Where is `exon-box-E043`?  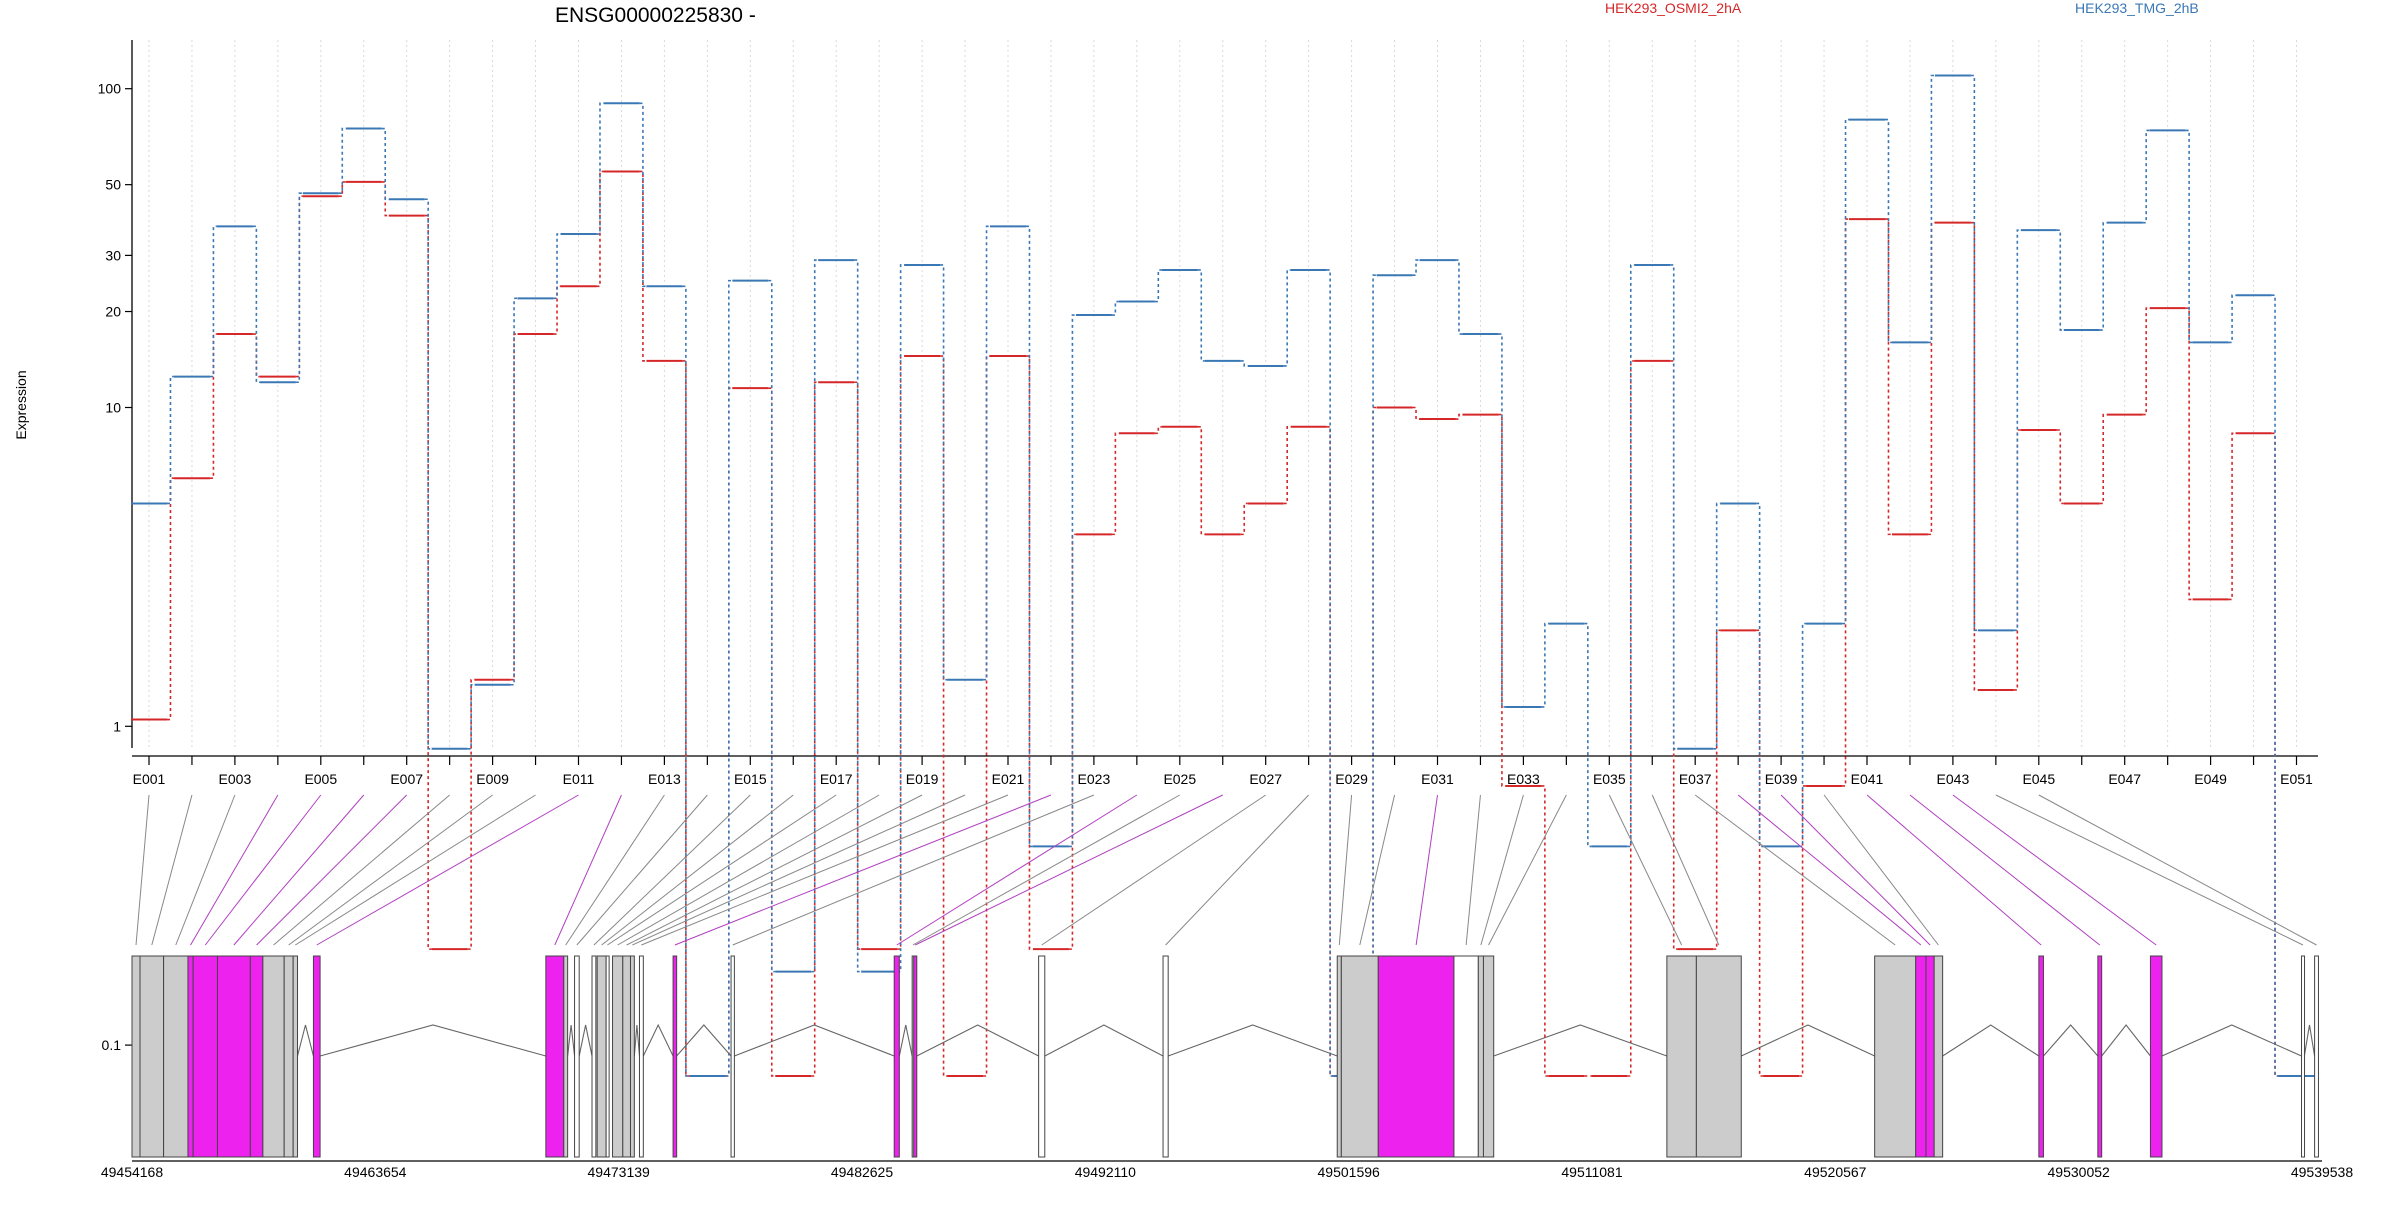
exon-box-E043 is located at coordinates (2156, 1056).